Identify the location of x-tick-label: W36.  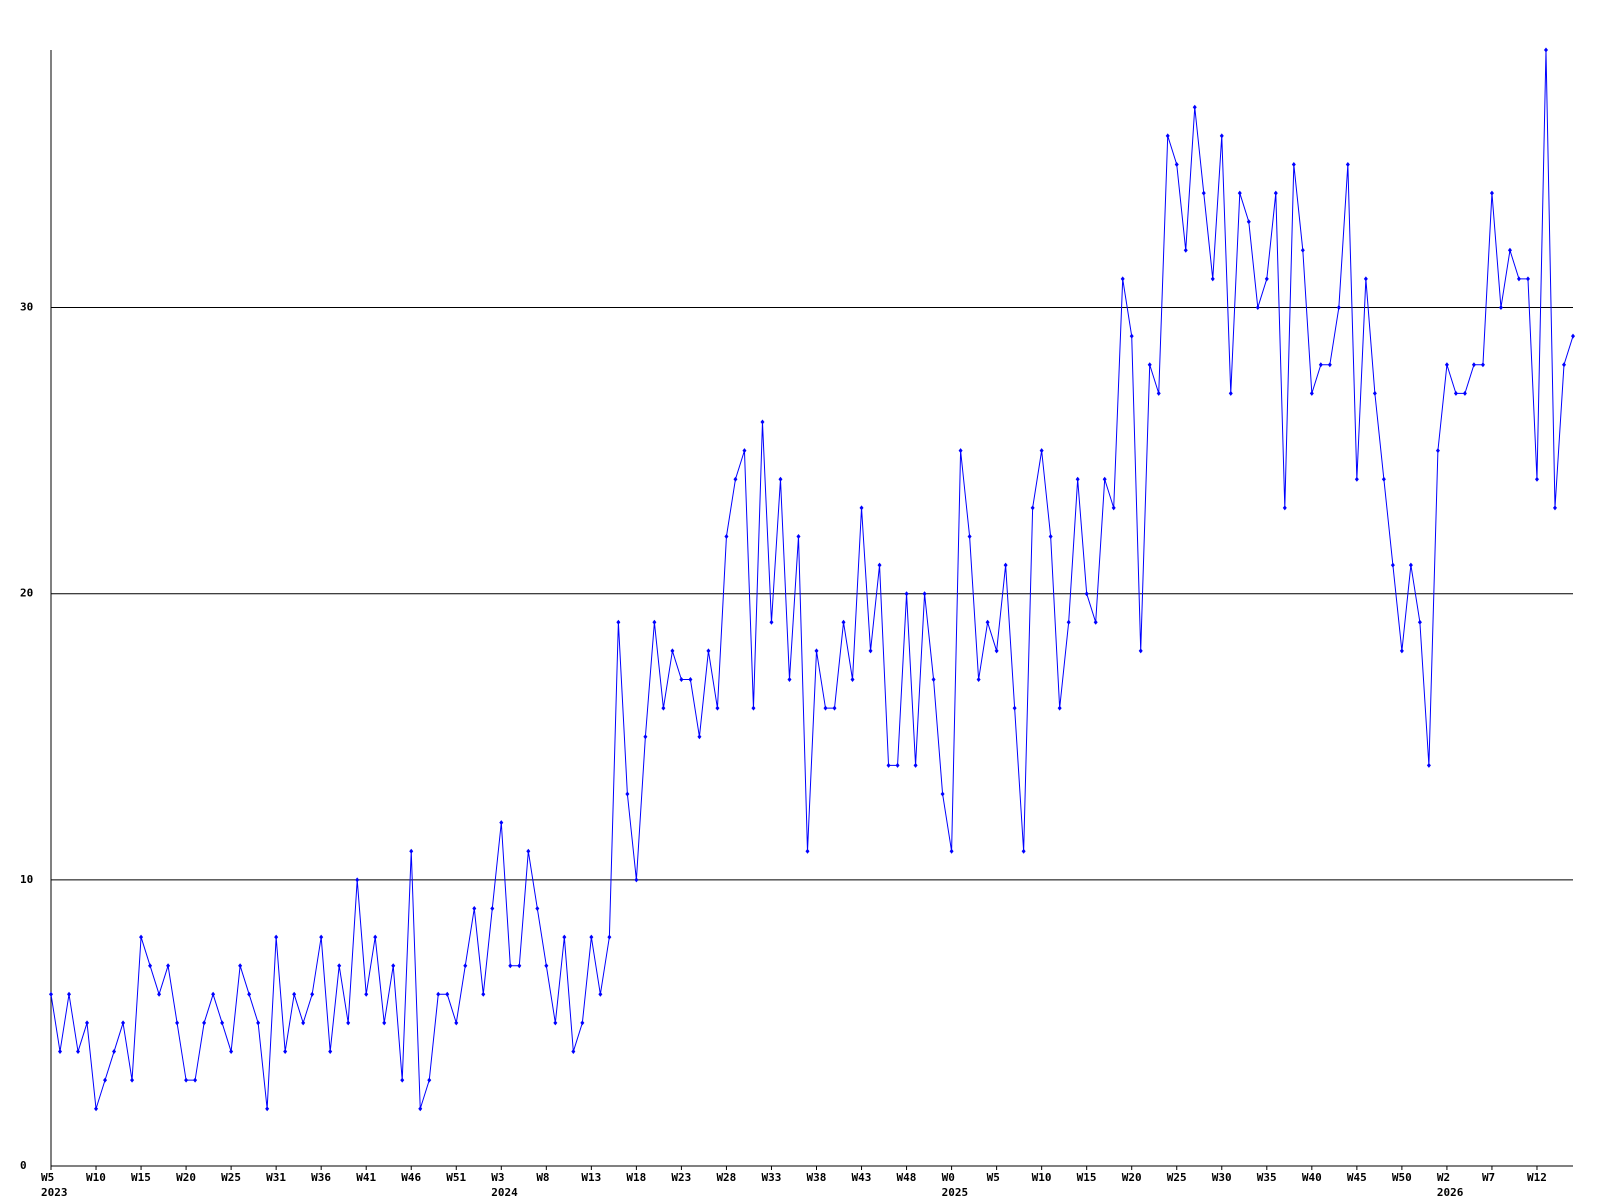
(321, 1177).